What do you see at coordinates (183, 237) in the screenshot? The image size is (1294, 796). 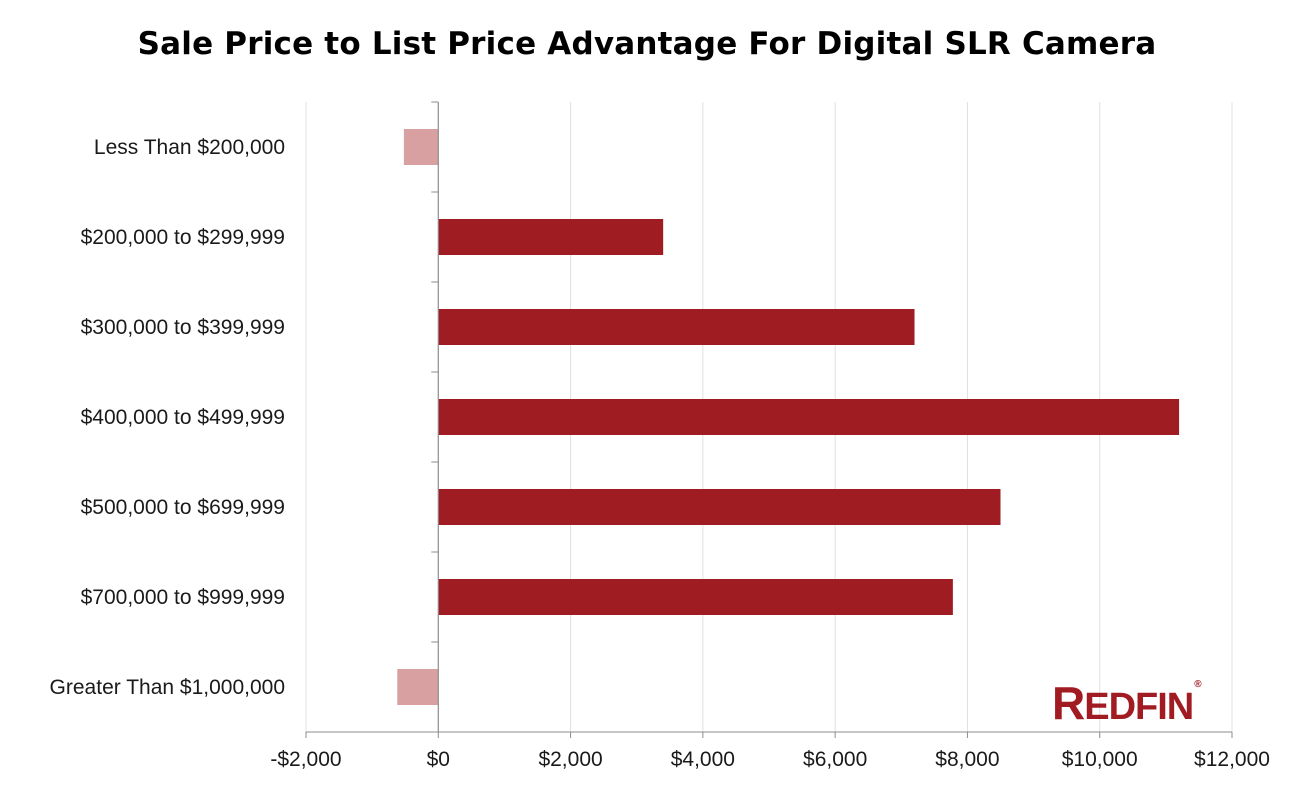 I see `category-label: $200,000 to $299,999` at bounding box center [183, 237].